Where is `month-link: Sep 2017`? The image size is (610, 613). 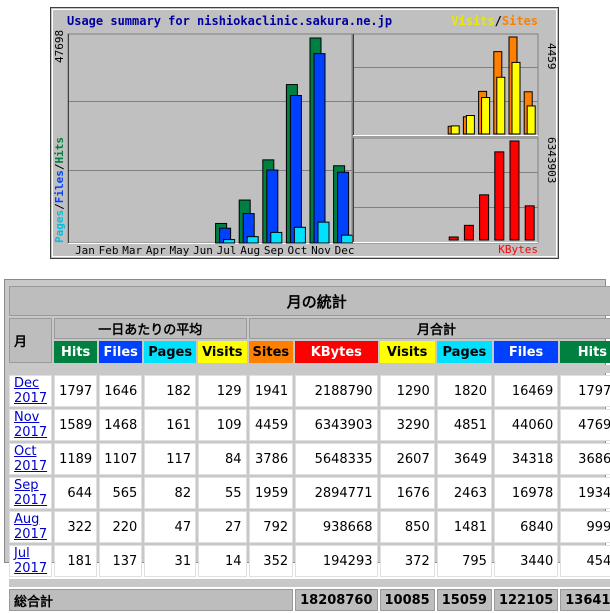 month-link: Sep 2017 is located at coordinates (31, 493).